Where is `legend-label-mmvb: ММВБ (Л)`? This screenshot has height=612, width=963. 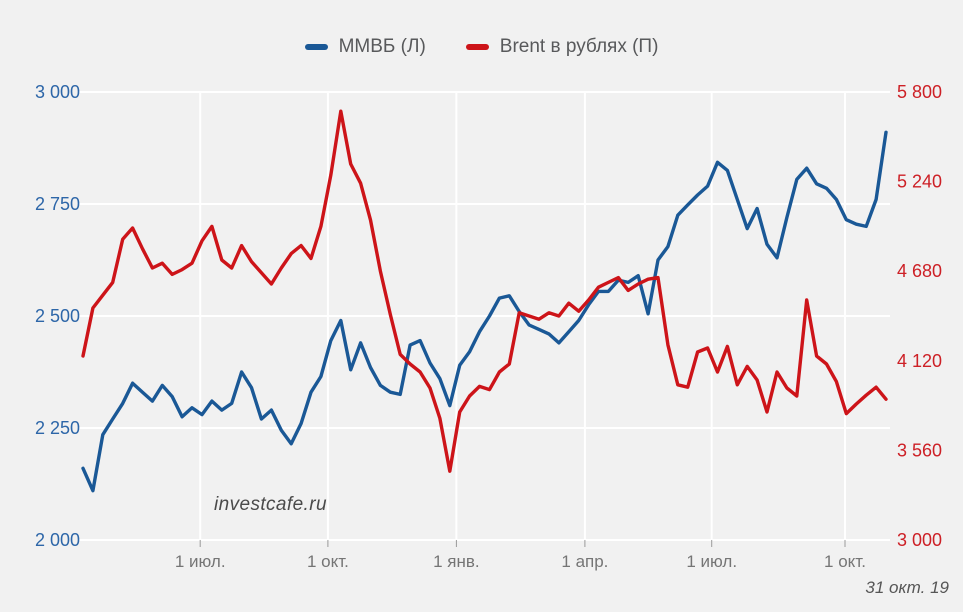
legend-label-mmvb: ММВБ (Л) is located at coordinates (382, 46).